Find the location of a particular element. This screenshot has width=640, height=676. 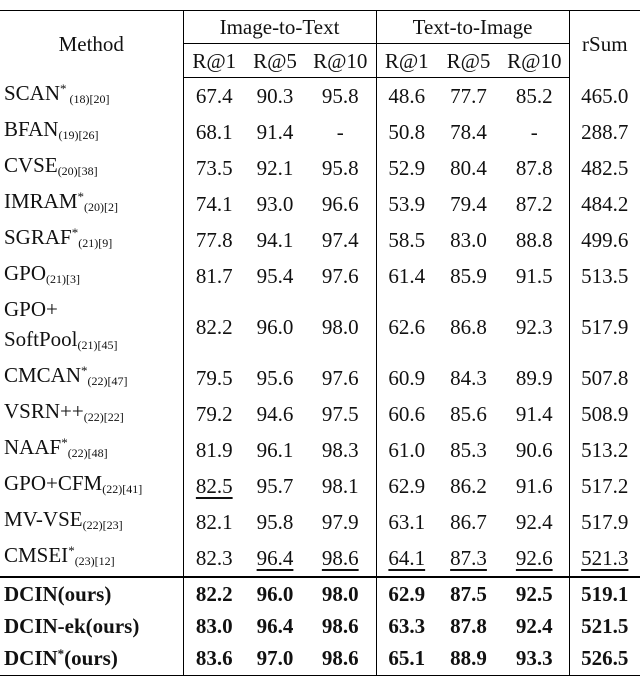

value-cell: 482.5 is located at coordinates (604, 168).